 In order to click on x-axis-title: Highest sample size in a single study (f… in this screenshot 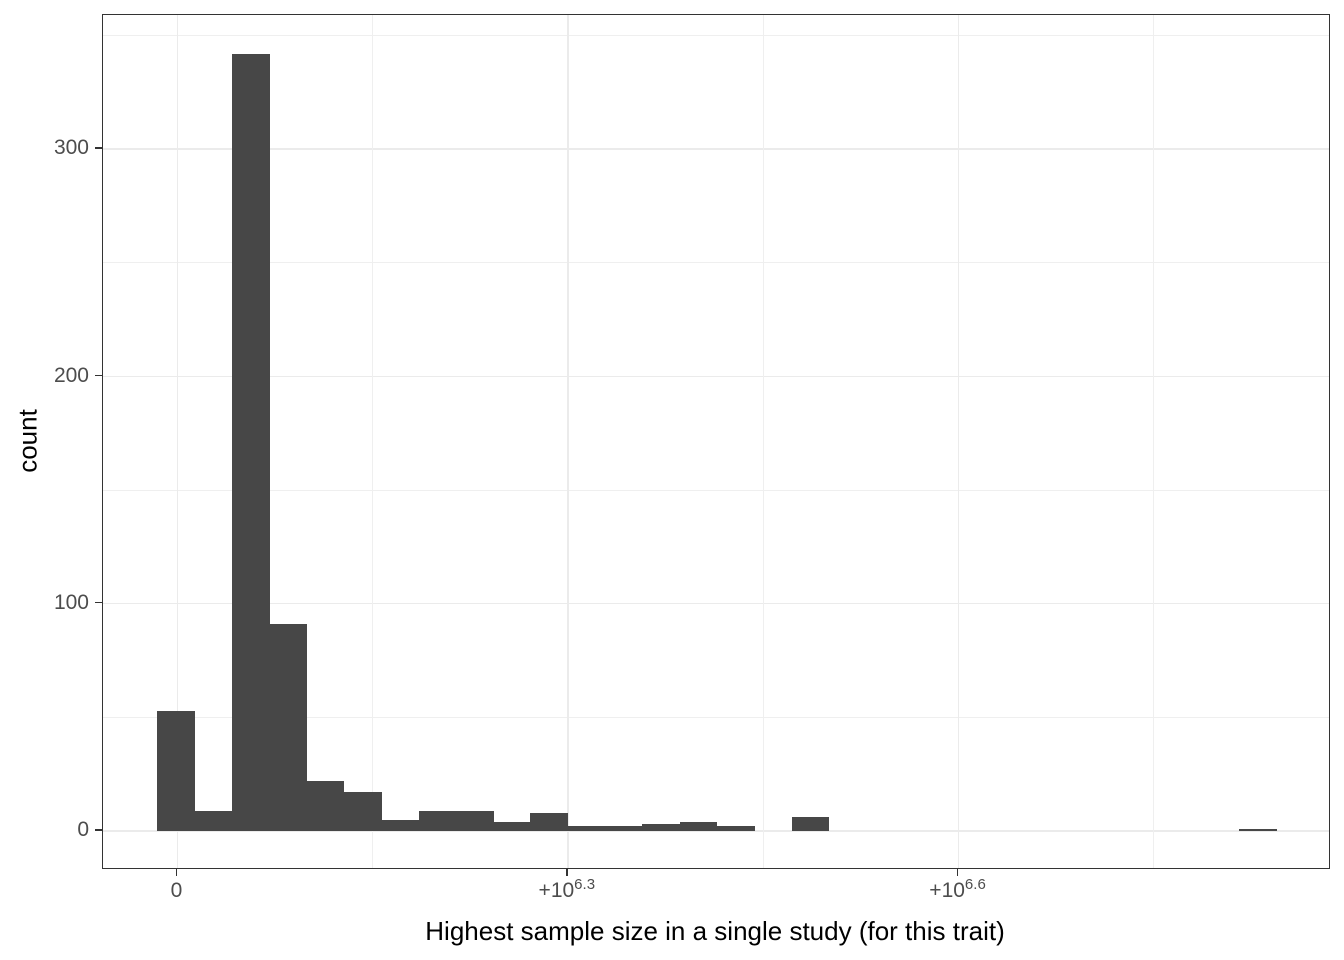, I will do `click(715, 931)`.